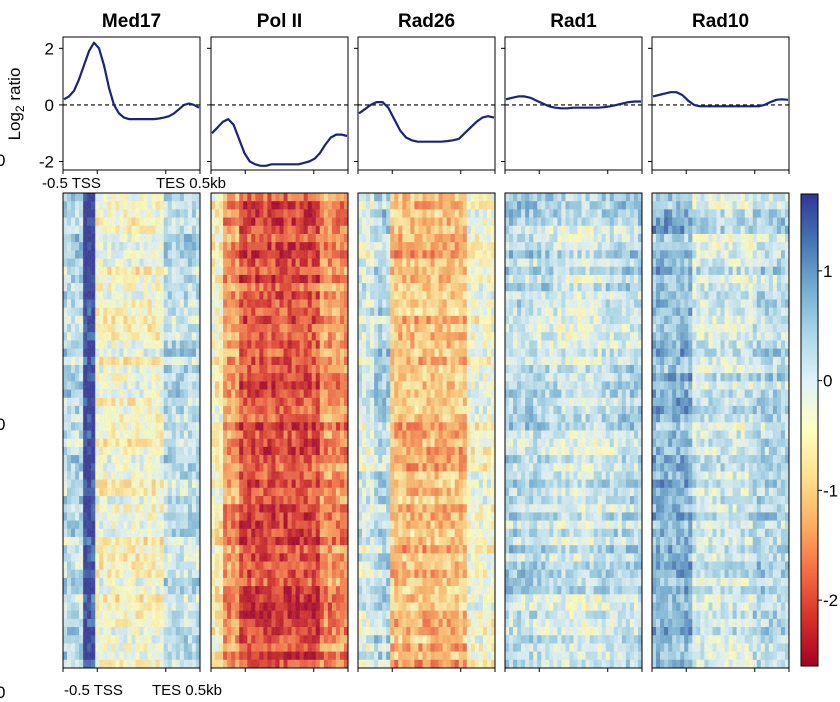 The height and width of the screenshot is (702, 840). I want to click on profile-ytick-label: 0, so click(49, 105).